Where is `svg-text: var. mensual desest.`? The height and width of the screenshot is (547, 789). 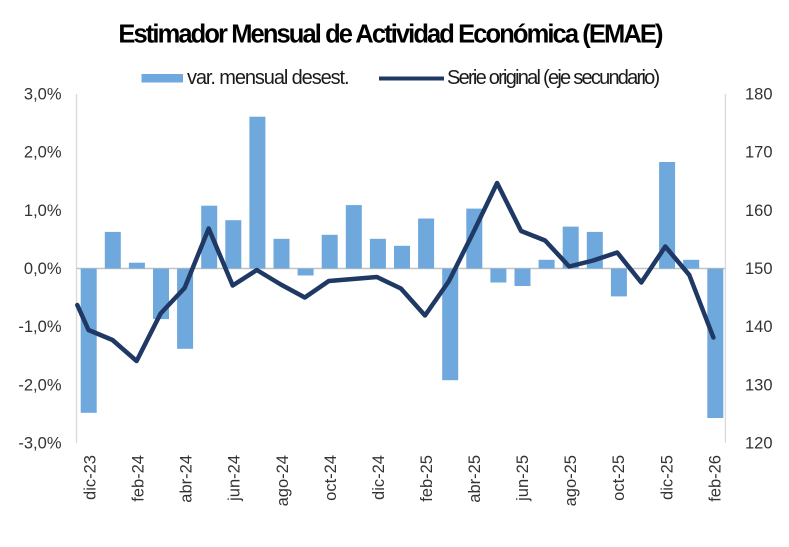 svg-text: var. mensual desest. is located at coordinates (267, 78).